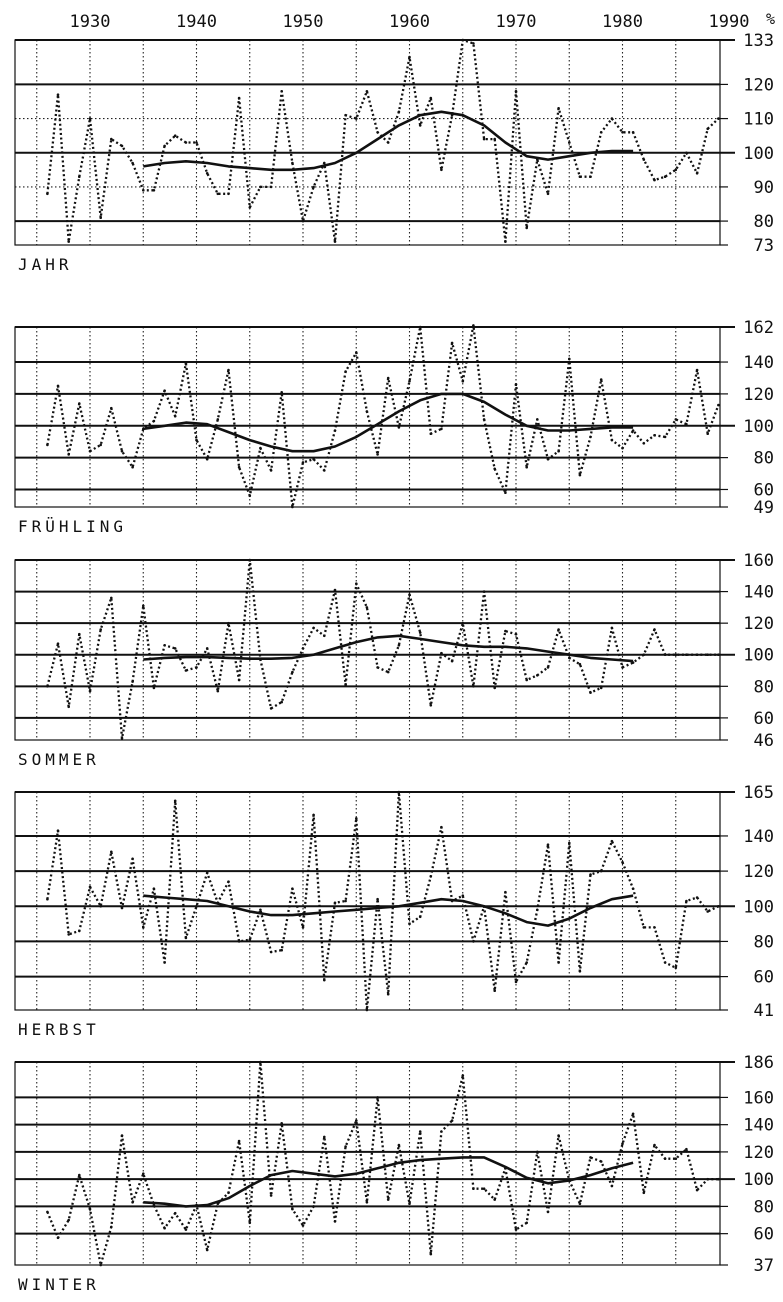  Describe the element at coordinates (764, 1011) in the screenshot. I see `y-tick-label: 41` at that location.